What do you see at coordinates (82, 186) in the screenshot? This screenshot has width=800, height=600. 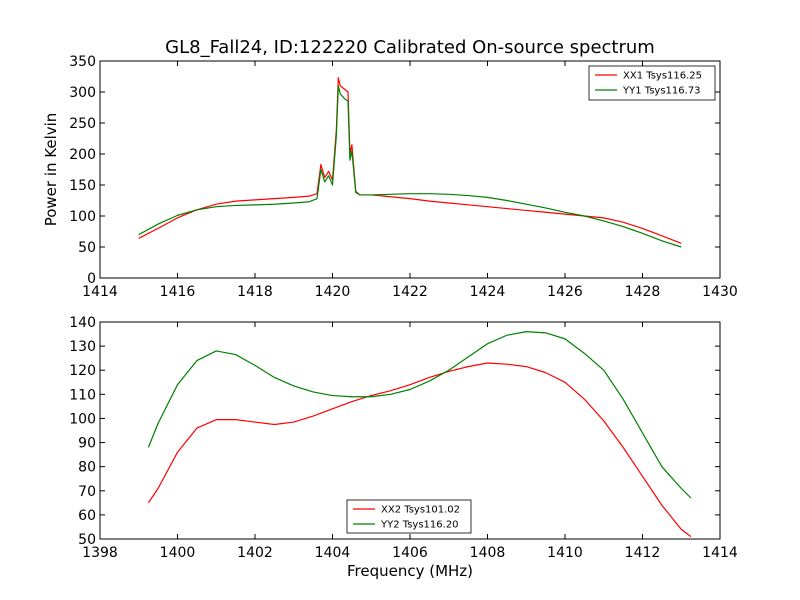 I see `top-y-tick-label: 150` at bounding box center [82, 186].